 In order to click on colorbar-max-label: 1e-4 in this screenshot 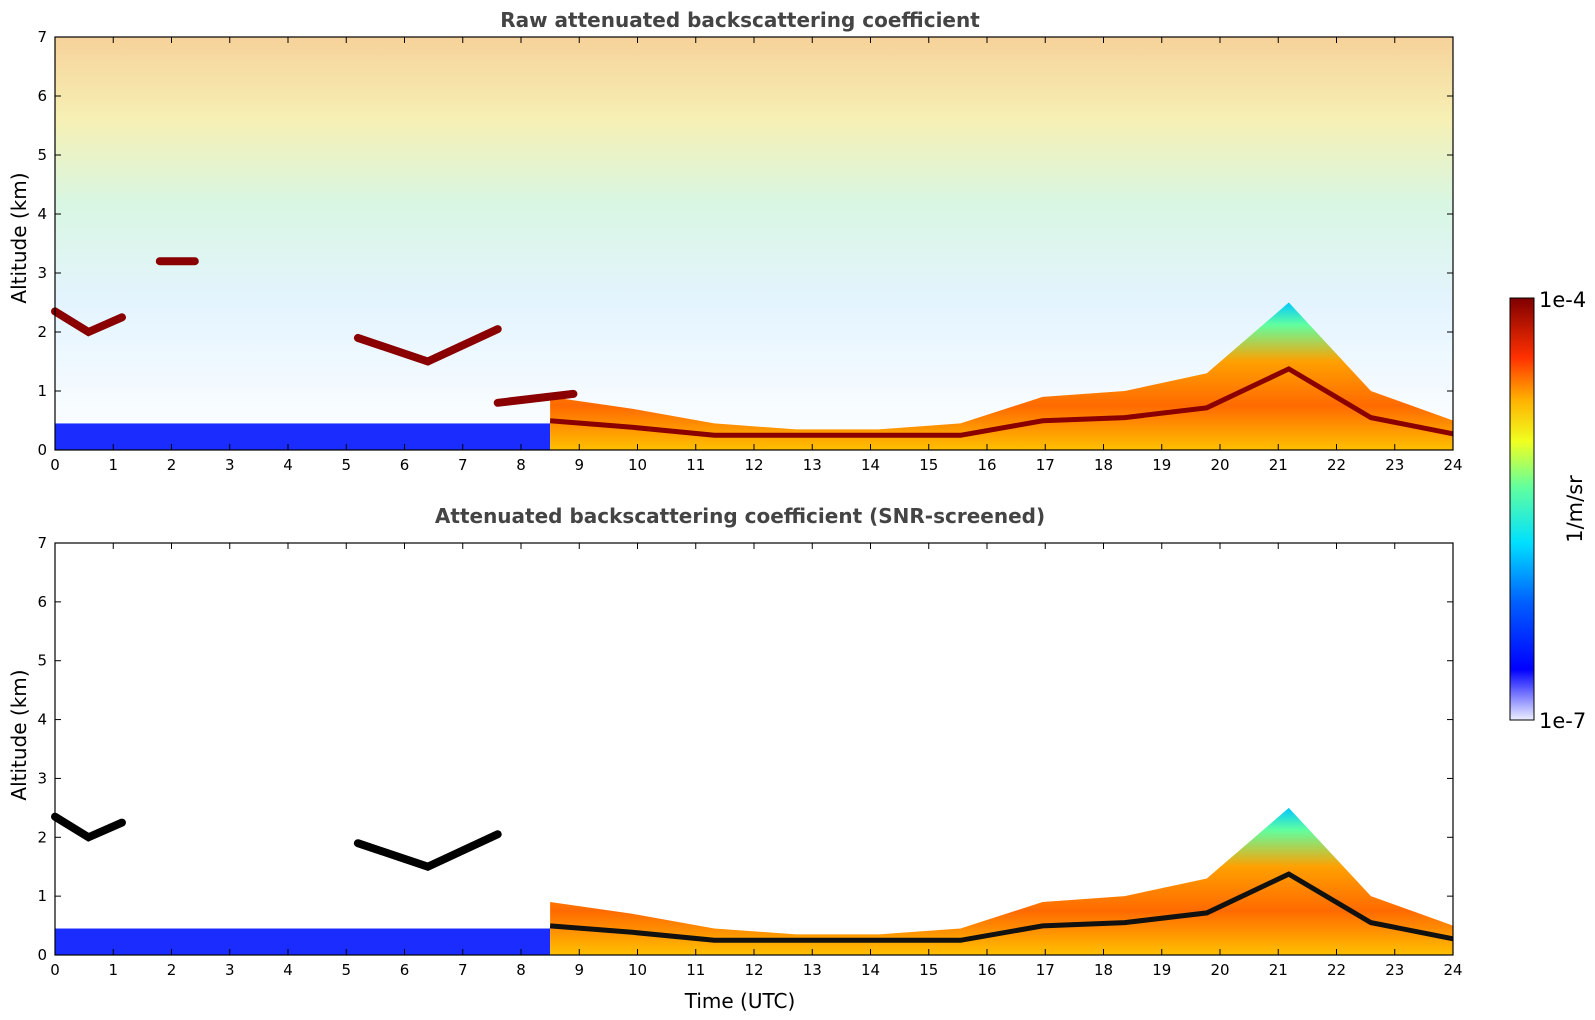, I will do `click(1562, 300)`.